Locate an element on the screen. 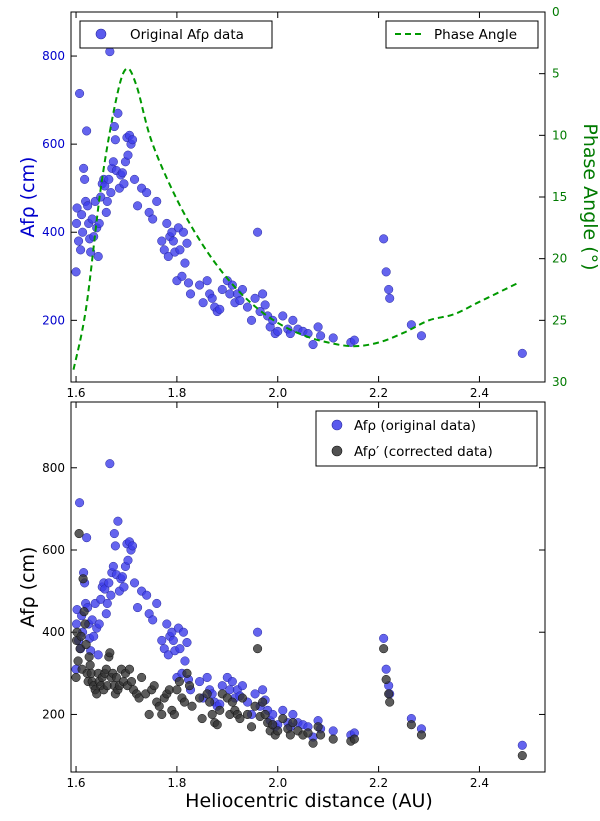 The width and height of the screenshot is (600, 821). top-y2-tick-label: 10 is located at coordinates (559, 135).